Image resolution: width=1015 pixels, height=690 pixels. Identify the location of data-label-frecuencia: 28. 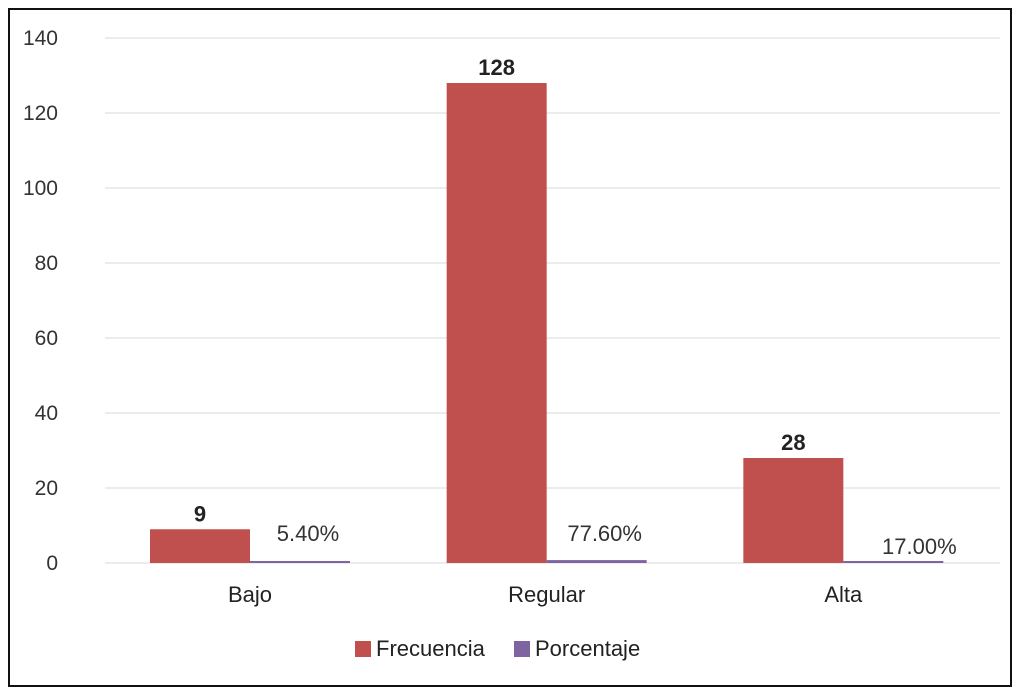
(793, 442).